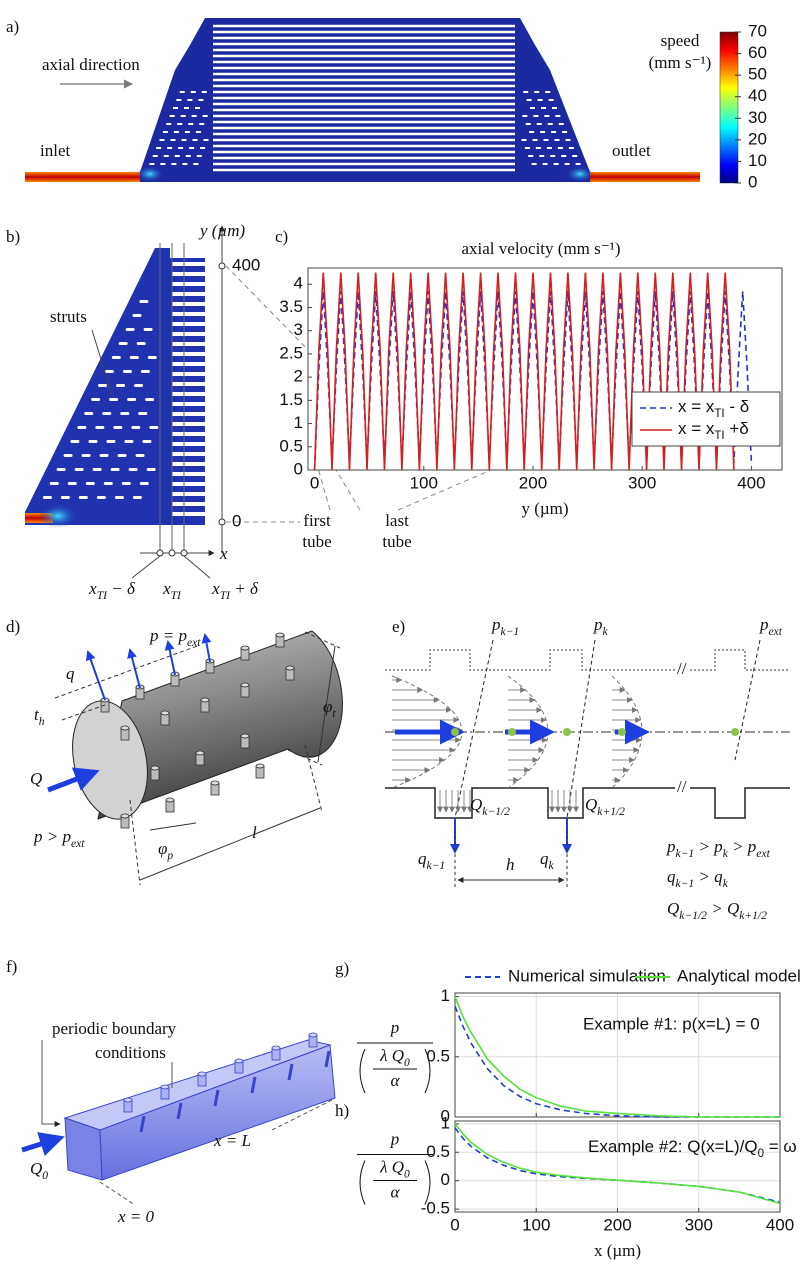 The image size is (800, 1267). What do you see at coordinates (644, 177) in the screenshot?
I see `outlet-channel` at bounding box center [644, 177].